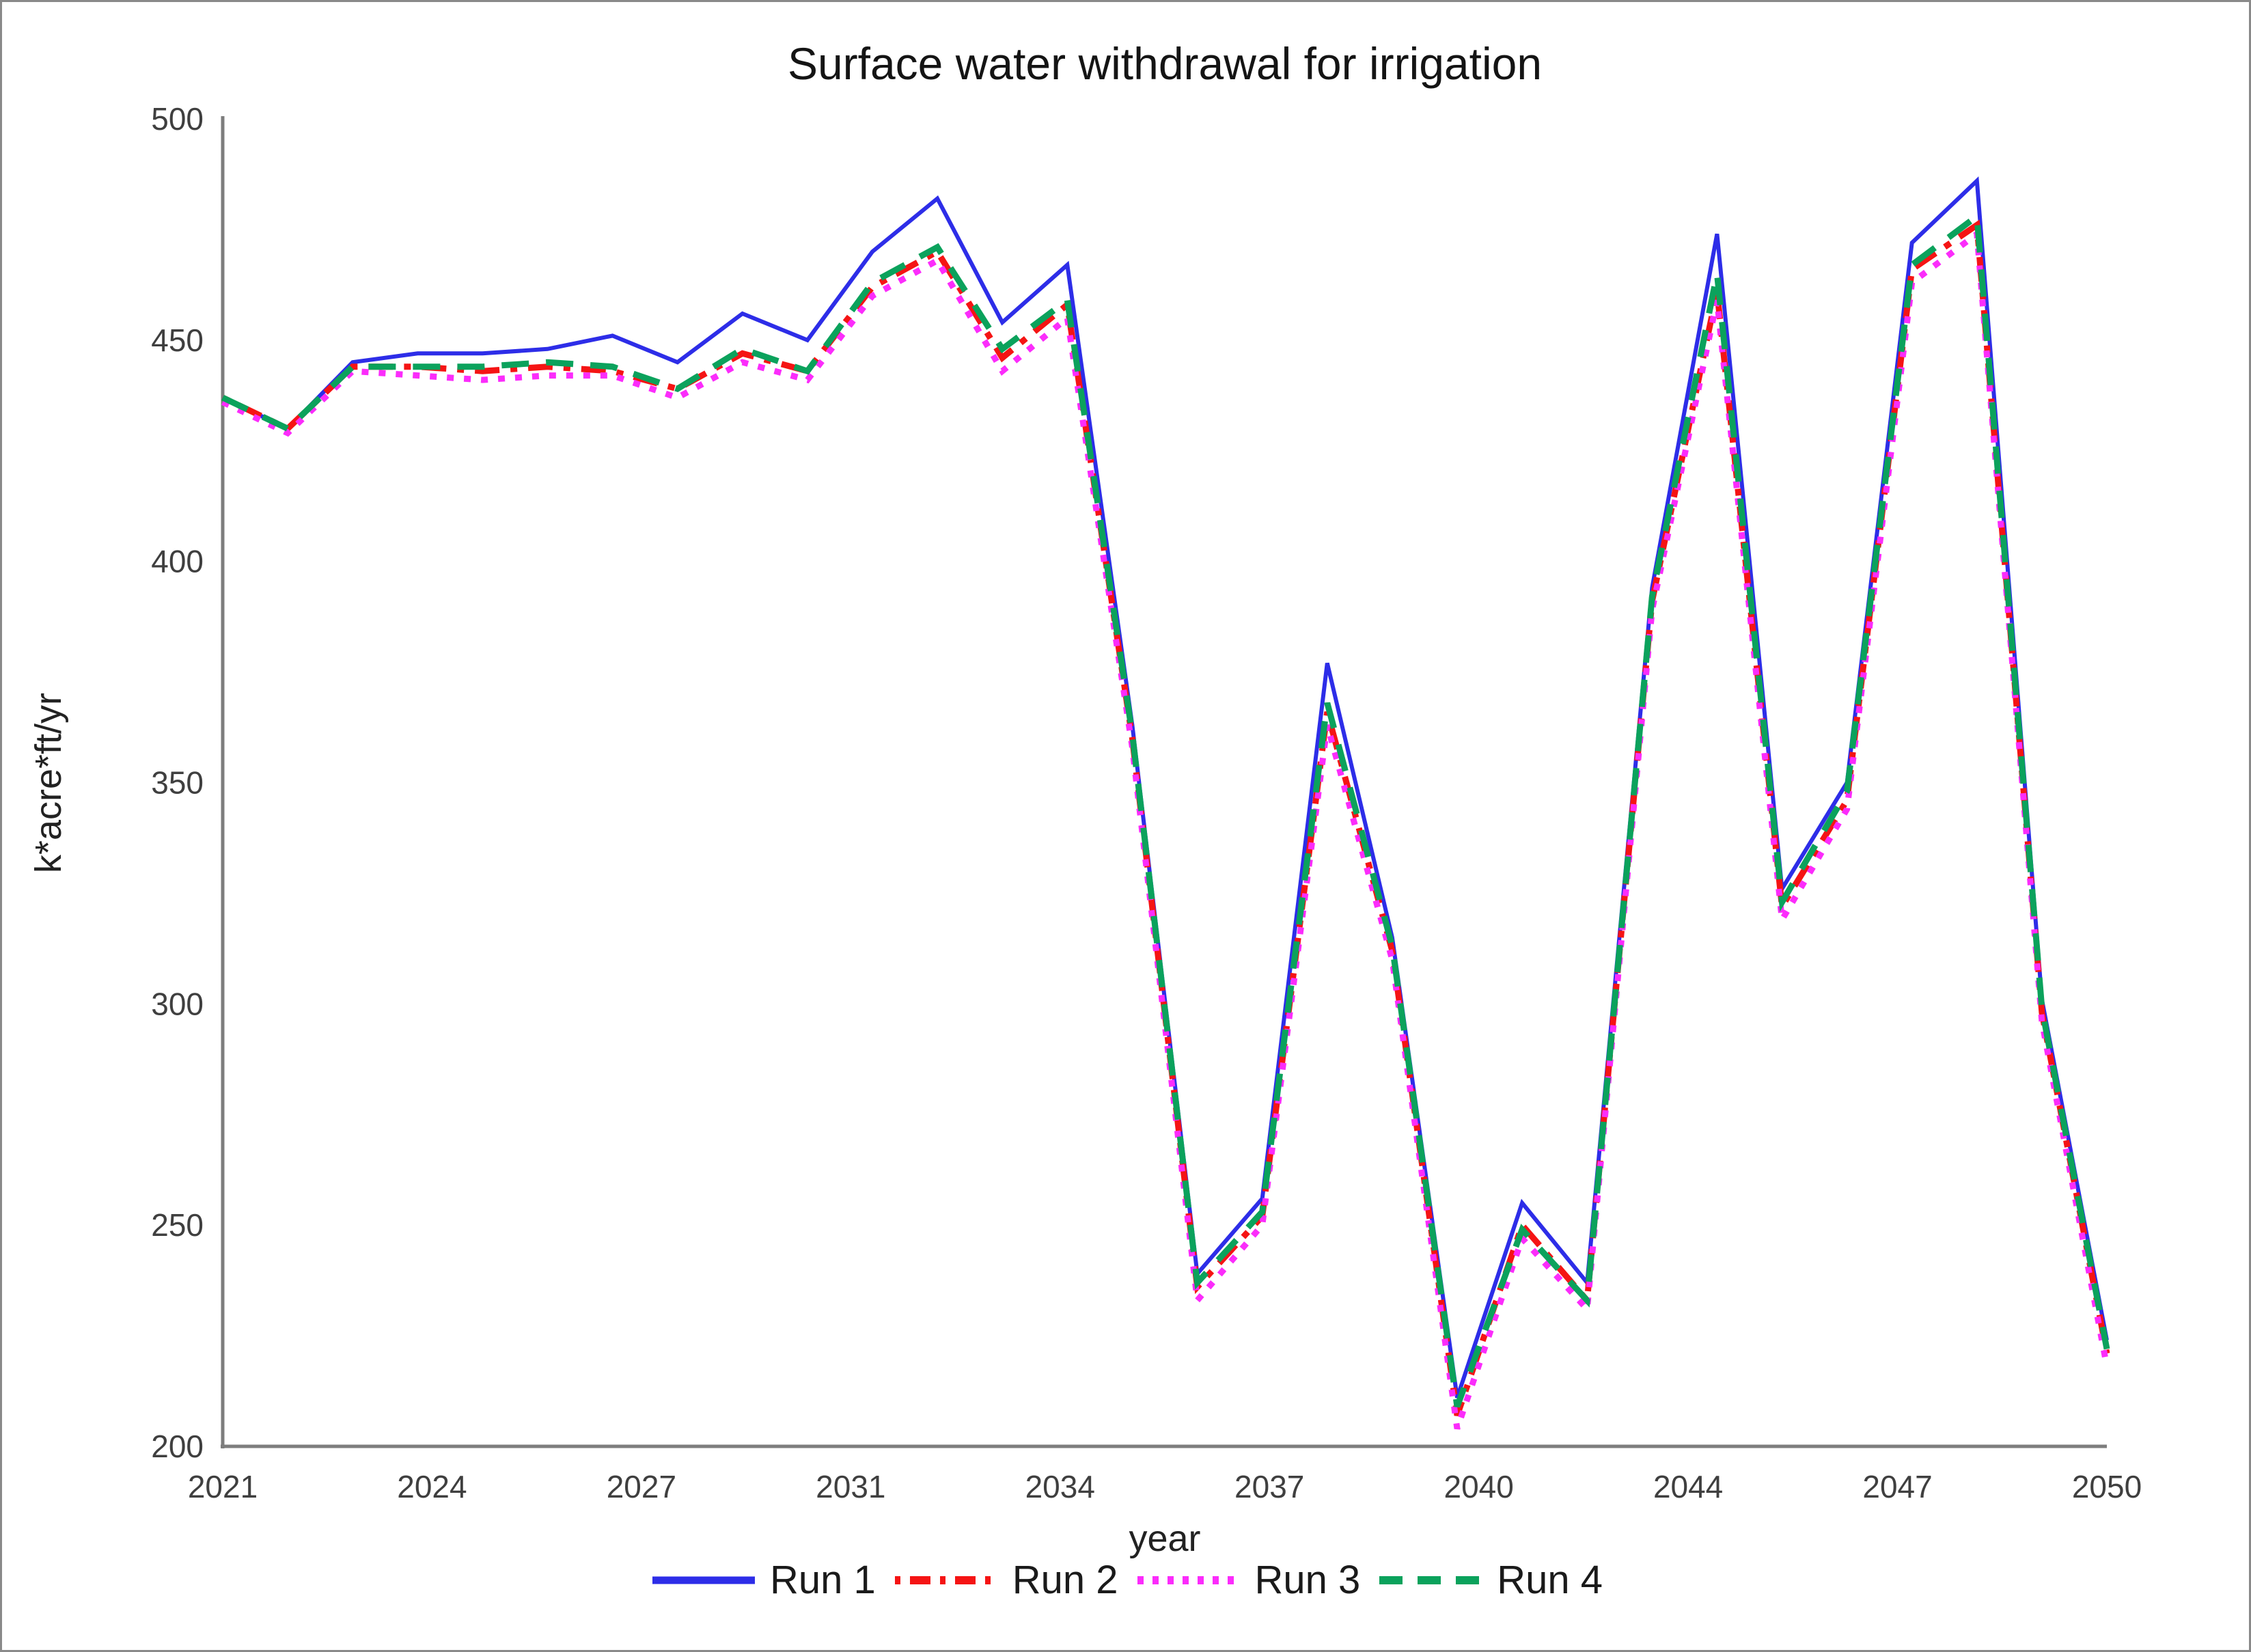  What do you see at coordinates (1060, 1486) in the screenshot?
I see `x-tick-label: 2034` at bounding box center [1060, 1486].